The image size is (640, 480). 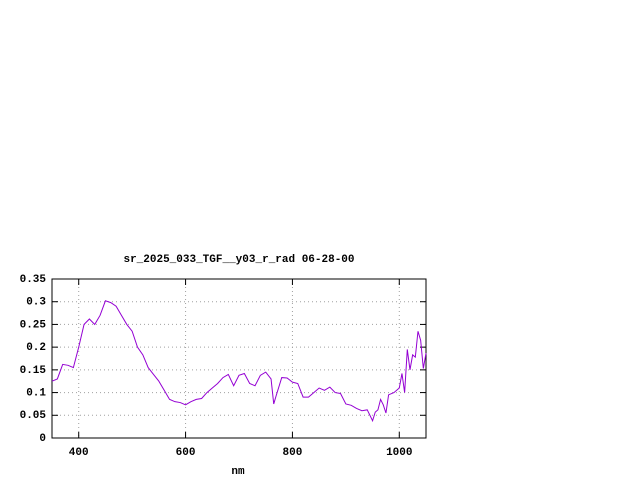 I want to click on y-tick-label: 0.25, so click(x=33, y=325).